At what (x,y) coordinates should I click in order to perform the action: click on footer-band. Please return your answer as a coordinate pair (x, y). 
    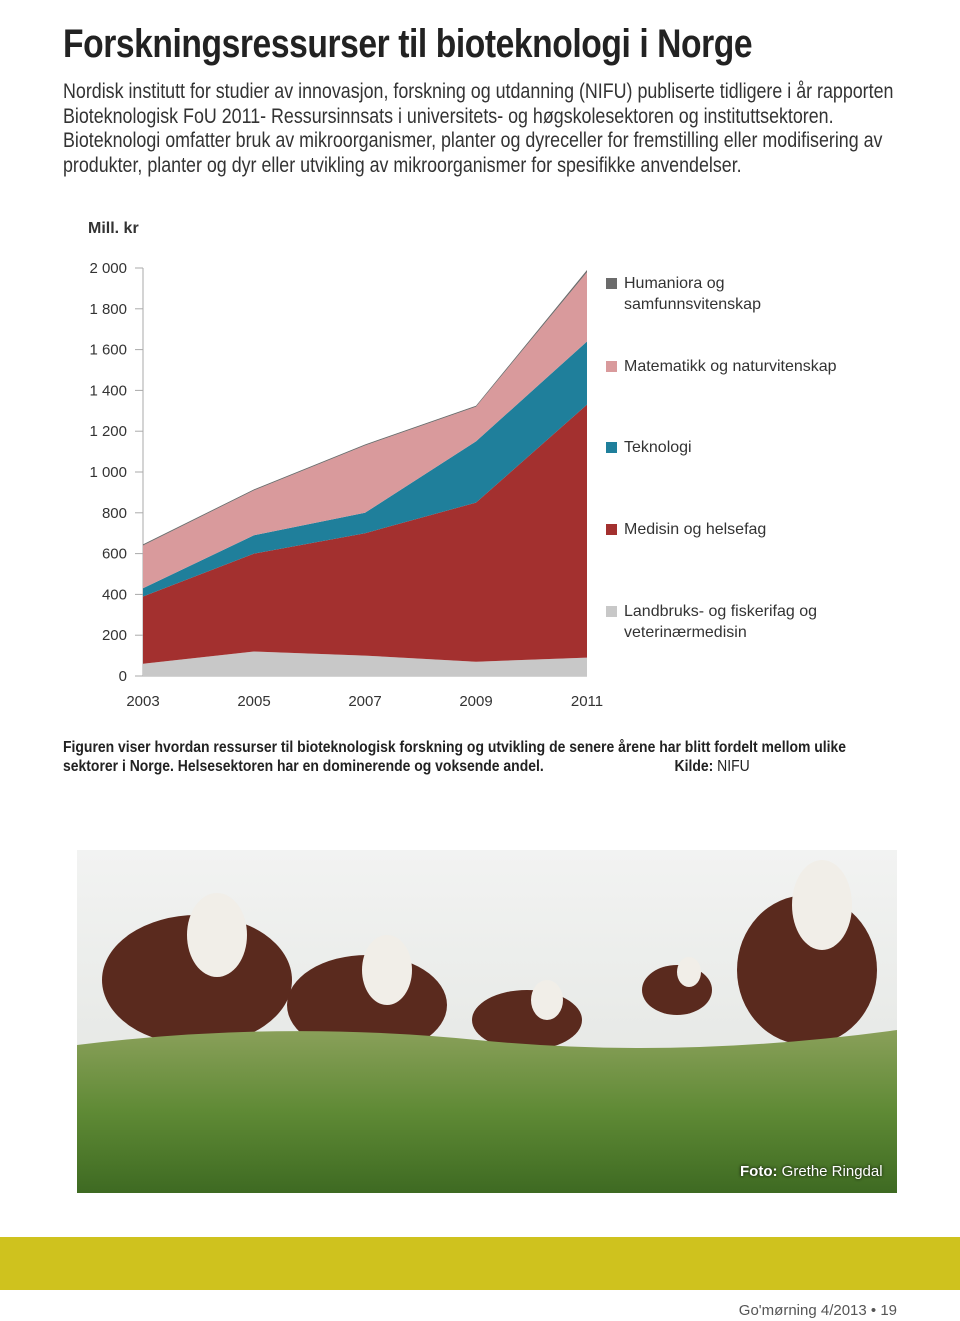
    Looking at the image, I should click on (480, 1263).